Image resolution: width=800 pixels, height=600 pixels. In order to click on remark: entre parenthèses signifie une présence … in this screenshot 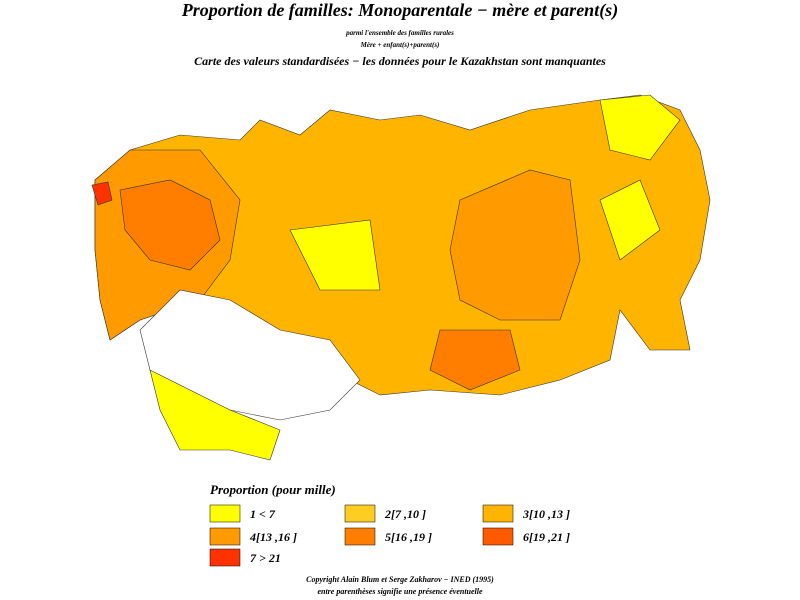, I will do `click(400, 591)`.